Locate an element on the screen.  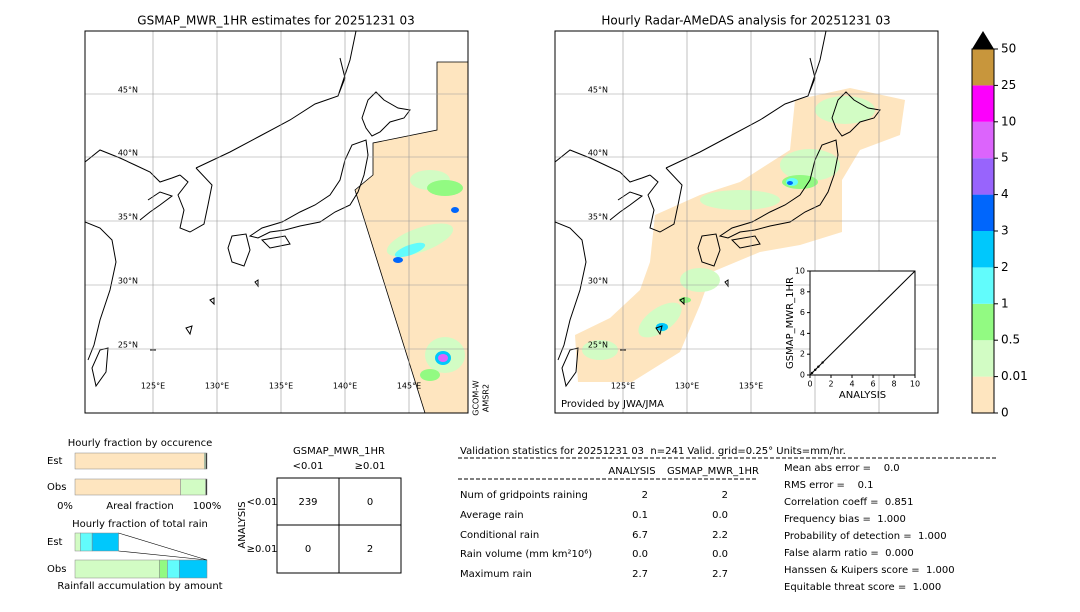
y-tick-label: 0 is located at coordinates (802, 375).